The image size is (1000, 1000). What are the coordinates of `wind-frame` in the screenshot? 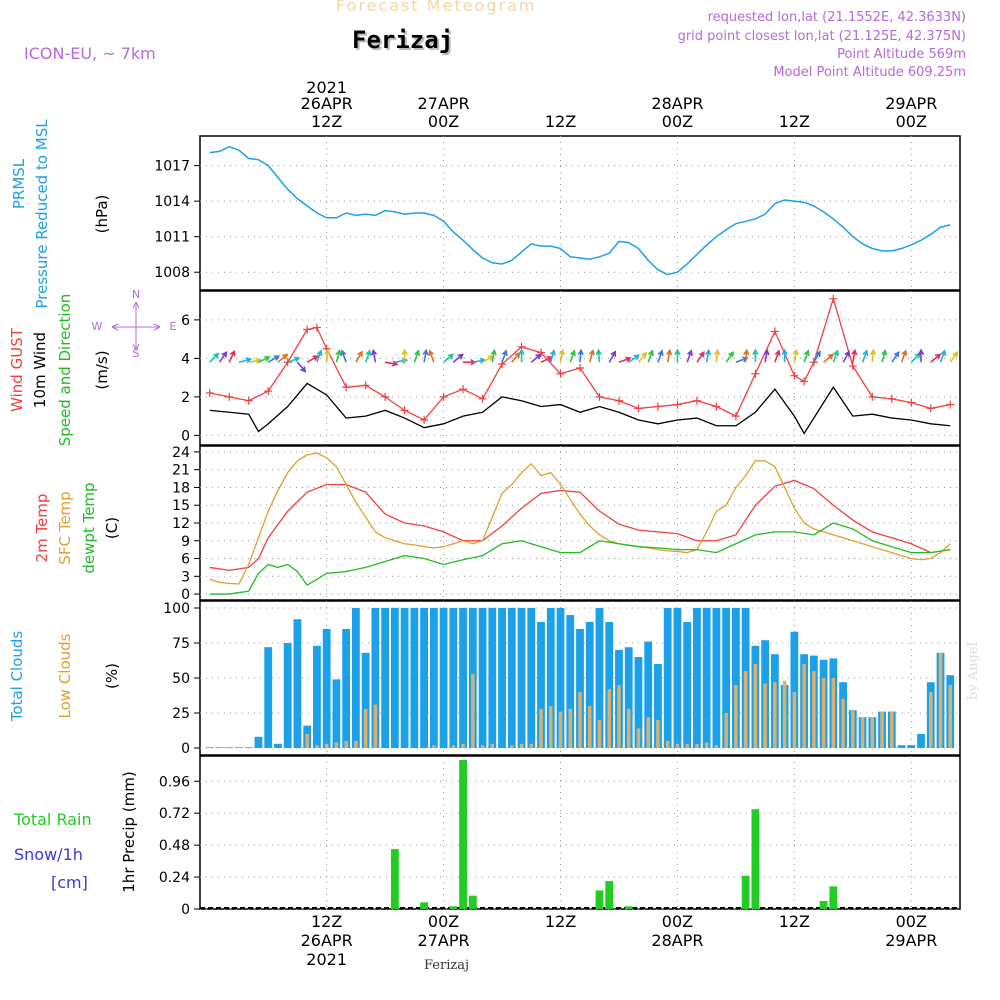 It's located at (580, 368).